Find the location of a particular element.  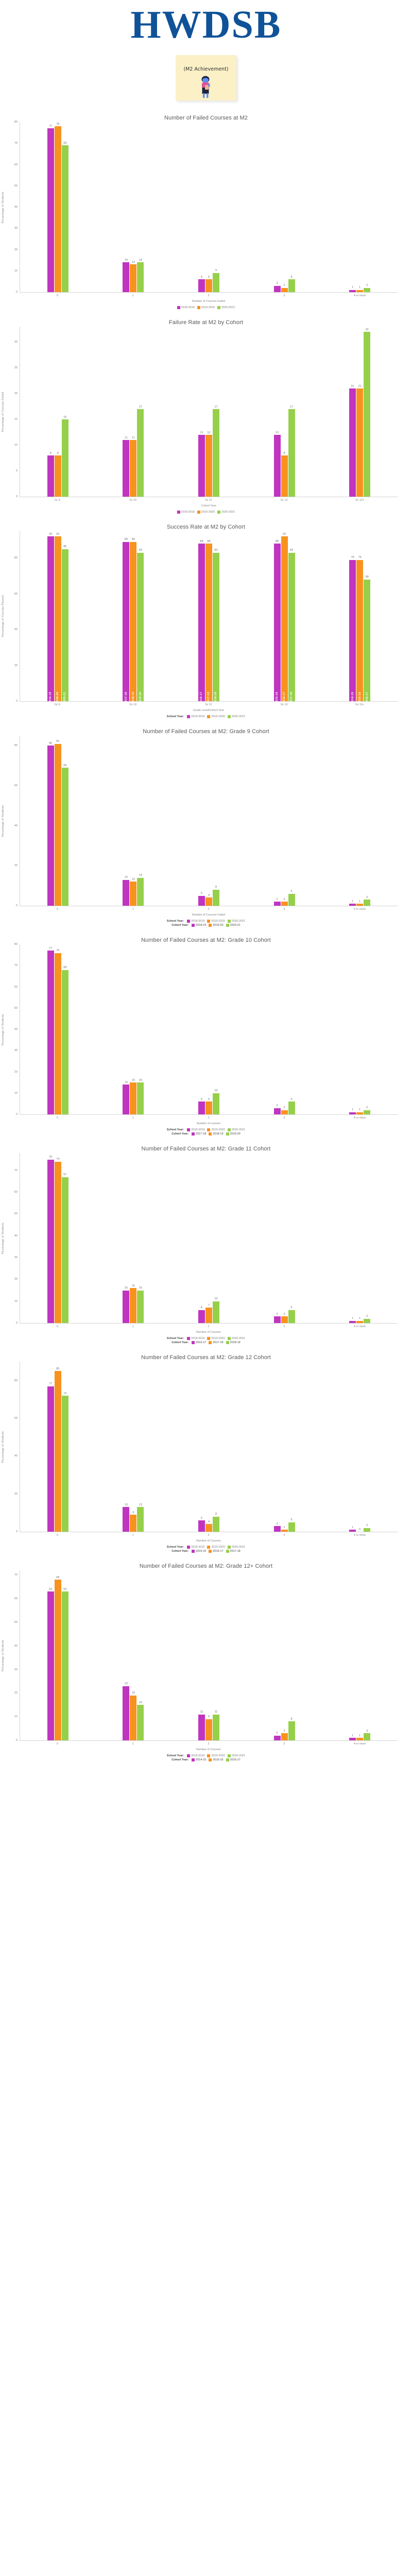

legend-item: 2019-20 is located at coordinates (233, 1134).